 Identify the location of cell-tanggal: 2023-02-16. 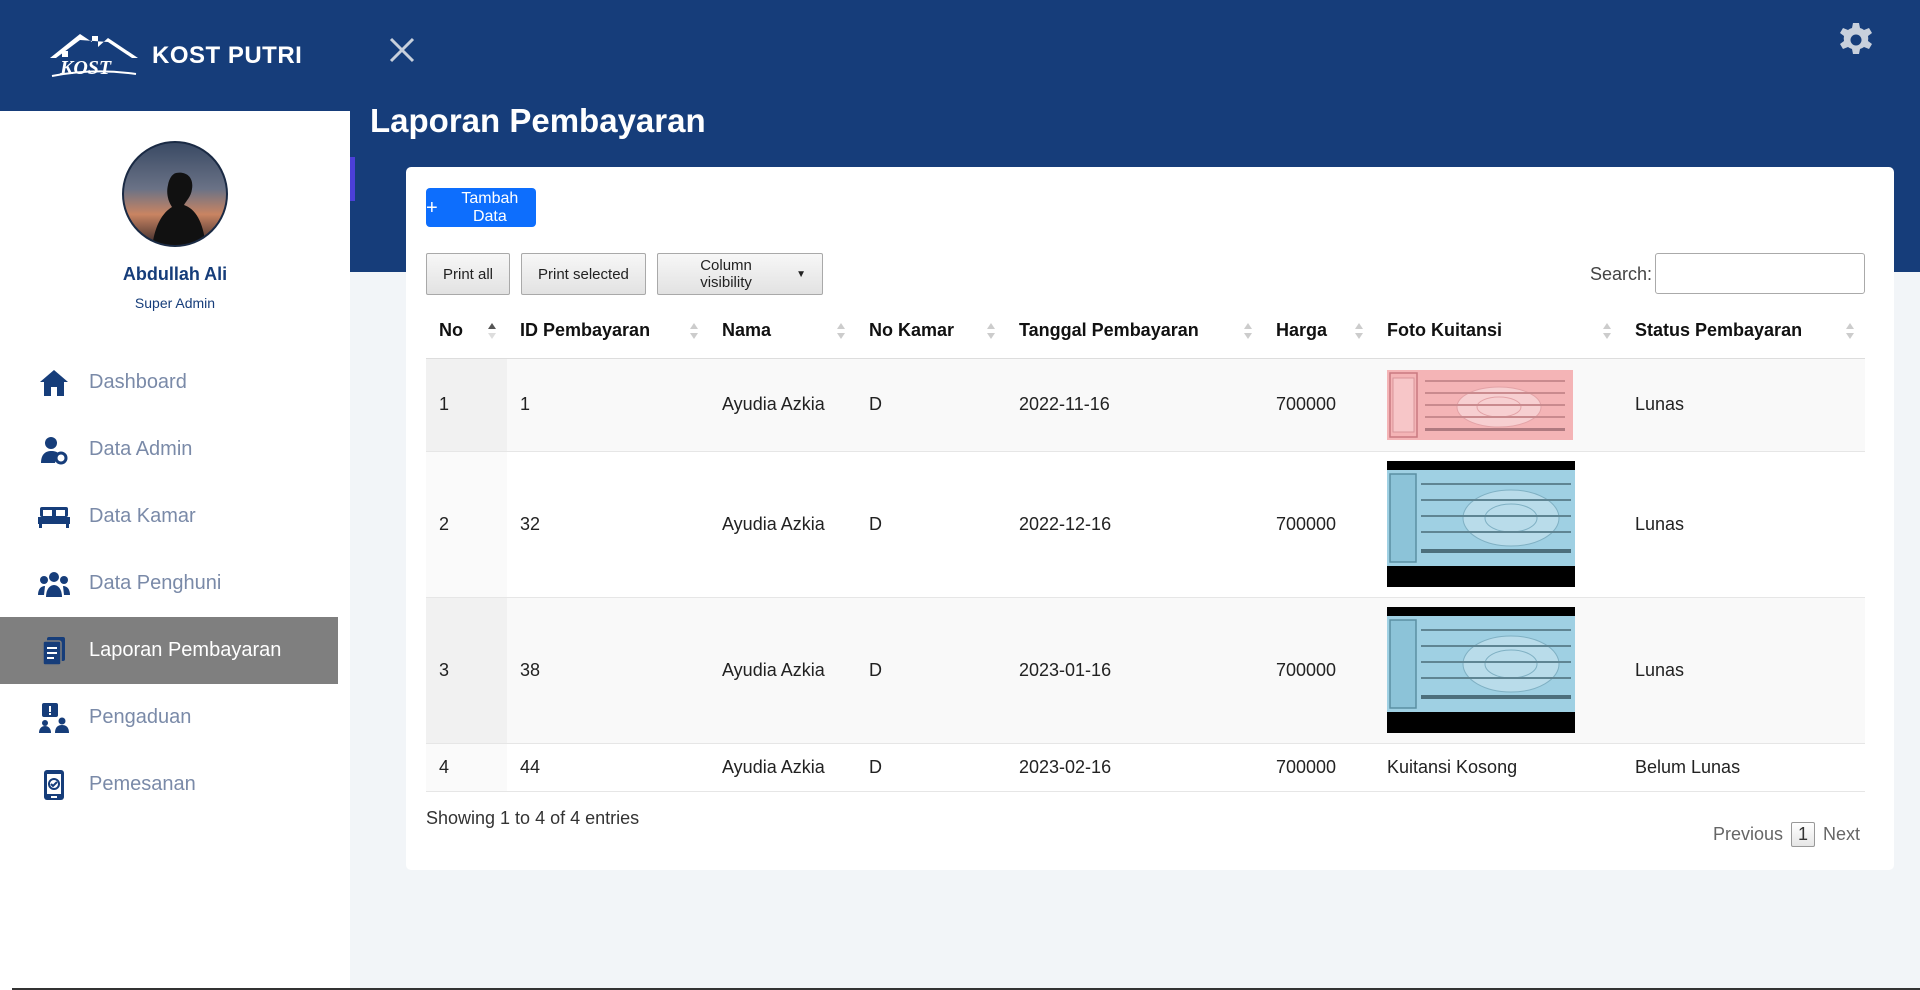
(1134, 767).